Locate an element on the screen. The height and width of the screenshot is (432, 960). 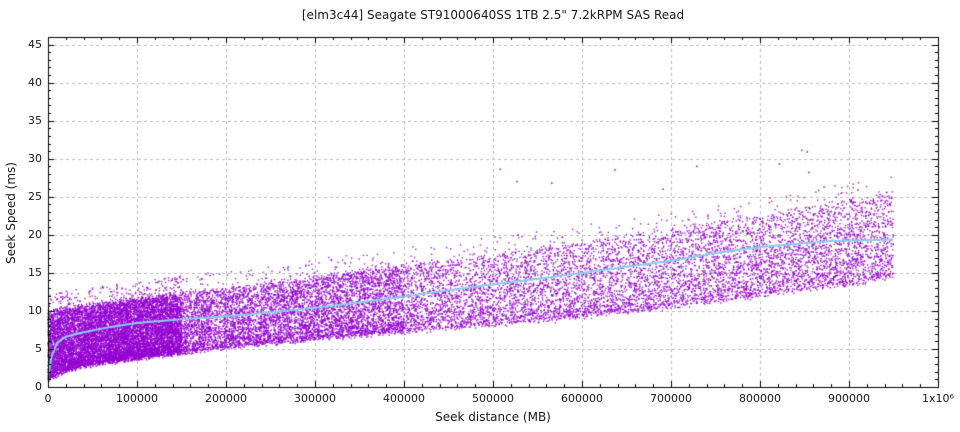
y-tick-label: 15 is located at coordinates (35, 272).